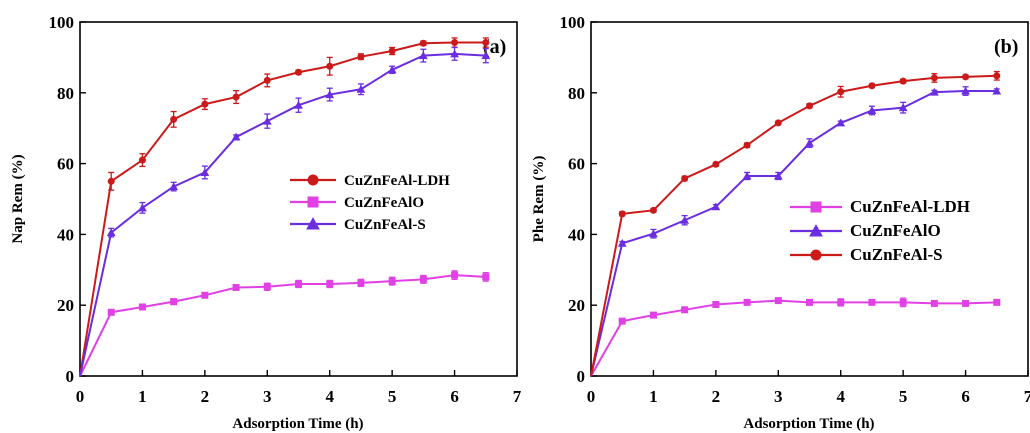 This screenshot has height=433, width=1030. What do you see at coordinates (65, 305) in the screenshot?
I see `y-tick-label: 20` at bounding box center [65, 305].